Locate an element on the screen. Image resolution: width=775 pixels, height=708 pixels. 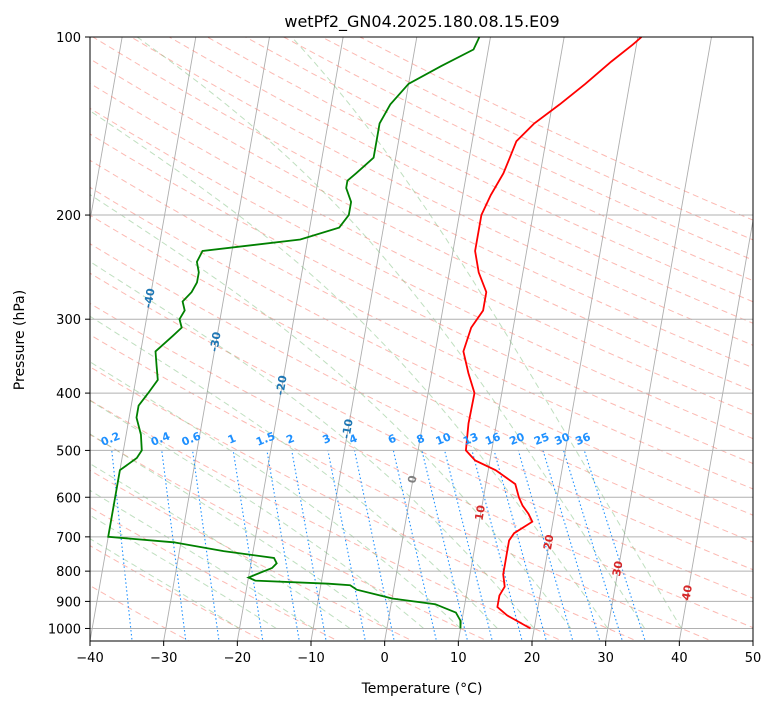
mixing-ratio-label: 3 is located at coordinates (327, 439).